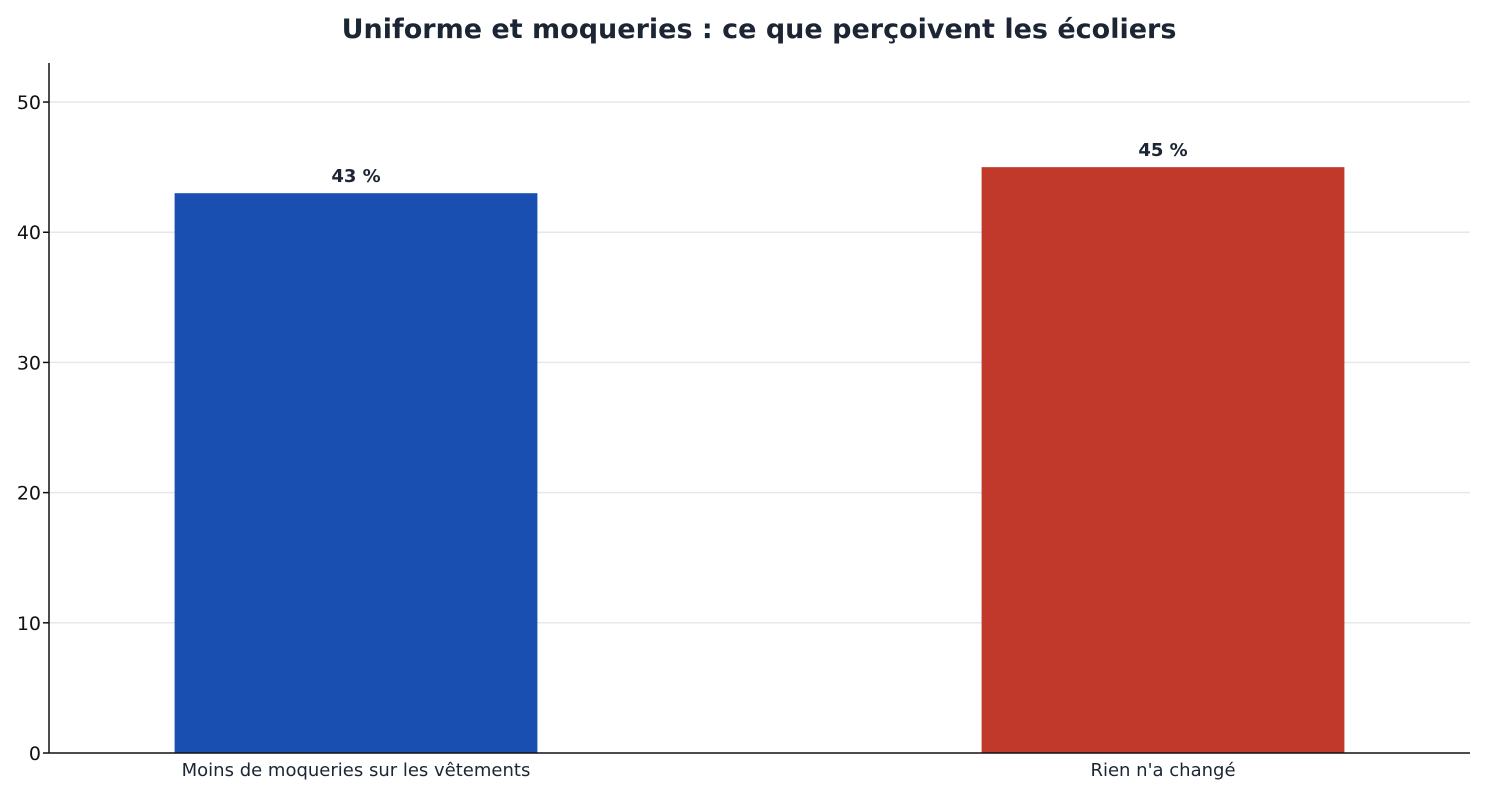 Image resolution: width=1485 pixels, height=795 pixels. I want to click on data-labels: 43 % 45 %, so click(759, 163).